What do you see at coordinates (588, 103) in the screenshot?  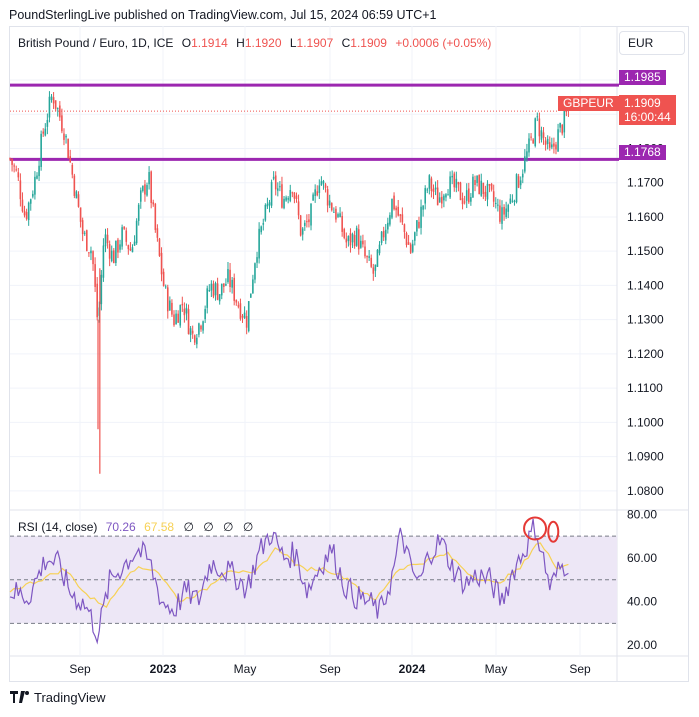 I see `symbol-tag: GBPEUR` at bounding box center [588, 103].